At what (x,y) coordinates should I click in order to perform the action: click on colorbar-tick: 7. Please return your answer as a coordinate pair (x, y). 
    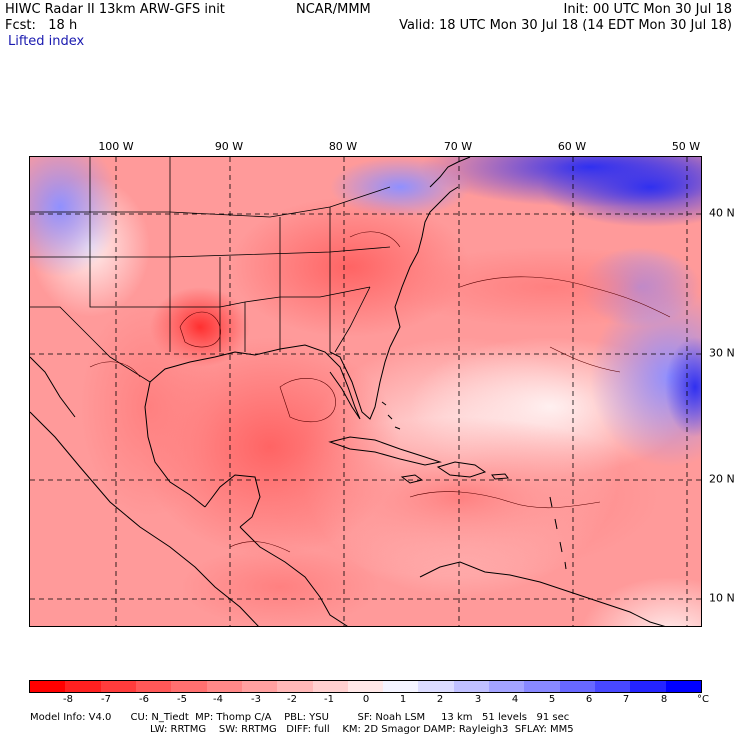
    Looking at the image, I should click on (626, 699).